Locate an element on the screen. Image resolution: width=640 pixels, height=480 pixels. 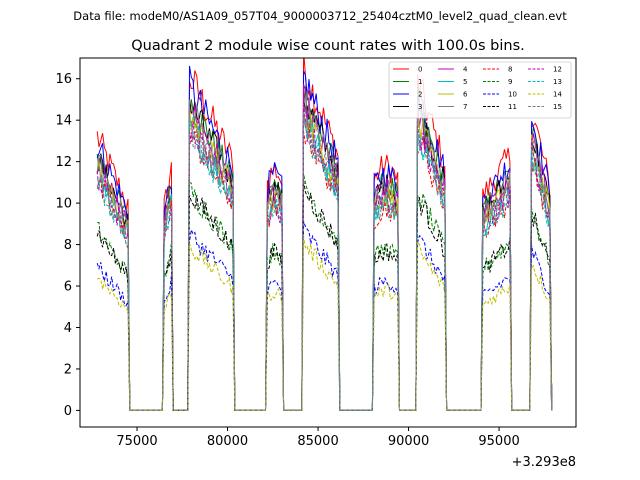
x-tick-label: 90000 is located at coordinates (408, 441).